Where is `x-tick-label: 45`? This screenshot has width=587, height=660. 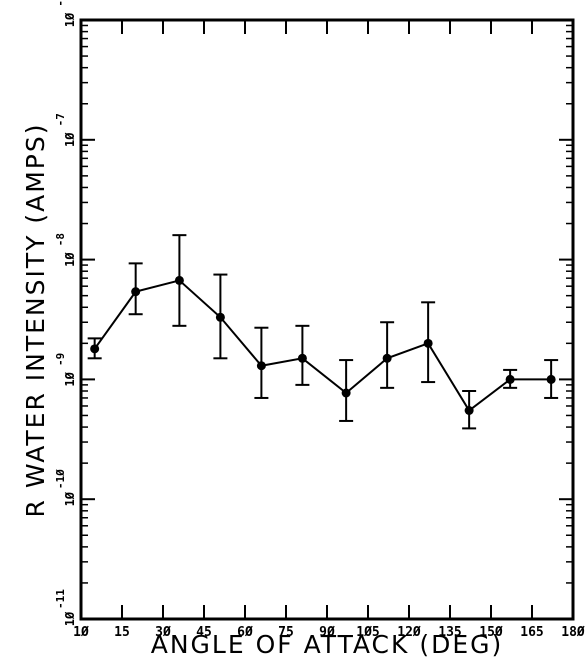 x-tick-label: 45 is located at coordinates (204, 632).